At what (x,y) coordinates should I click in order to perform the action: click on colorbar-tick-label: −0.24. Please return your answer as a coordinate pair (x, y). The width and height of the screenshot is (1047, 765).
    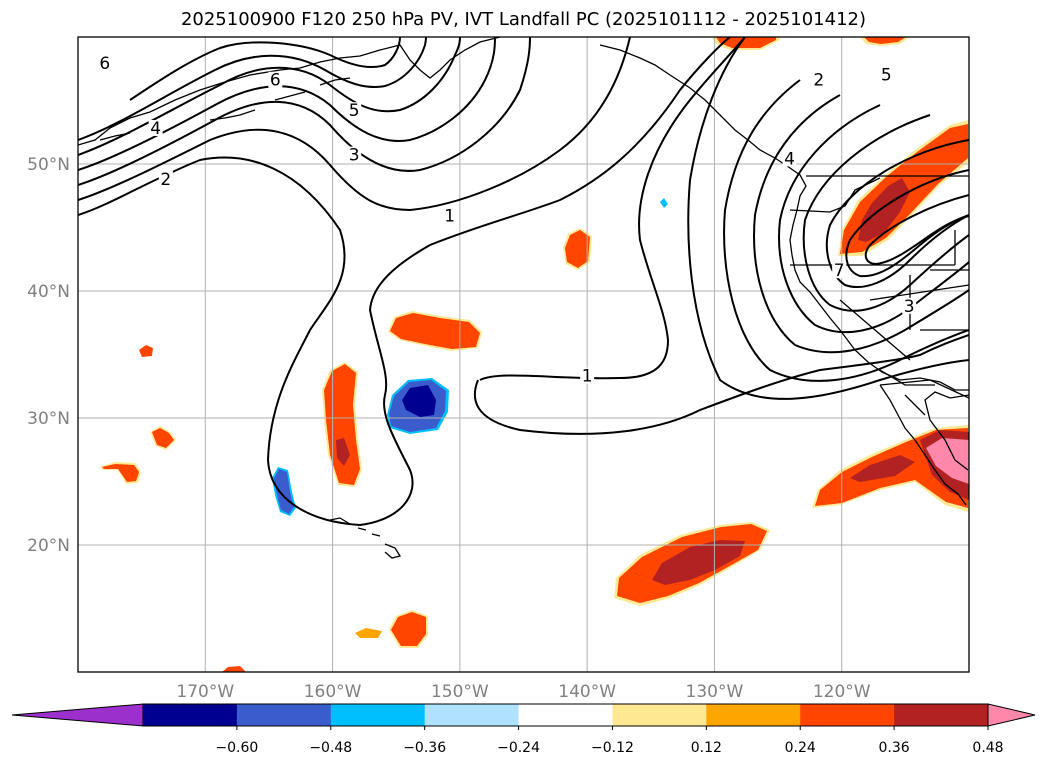
    Looking at the image, I should click on (518, 748).